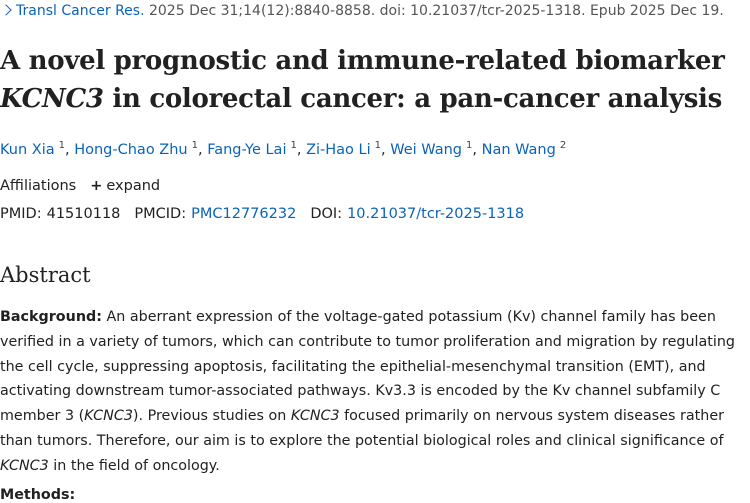  Describe the element at coordinates (80, 186) in the screenshot. I see `affiliations: Affiliations + expand` at that location.